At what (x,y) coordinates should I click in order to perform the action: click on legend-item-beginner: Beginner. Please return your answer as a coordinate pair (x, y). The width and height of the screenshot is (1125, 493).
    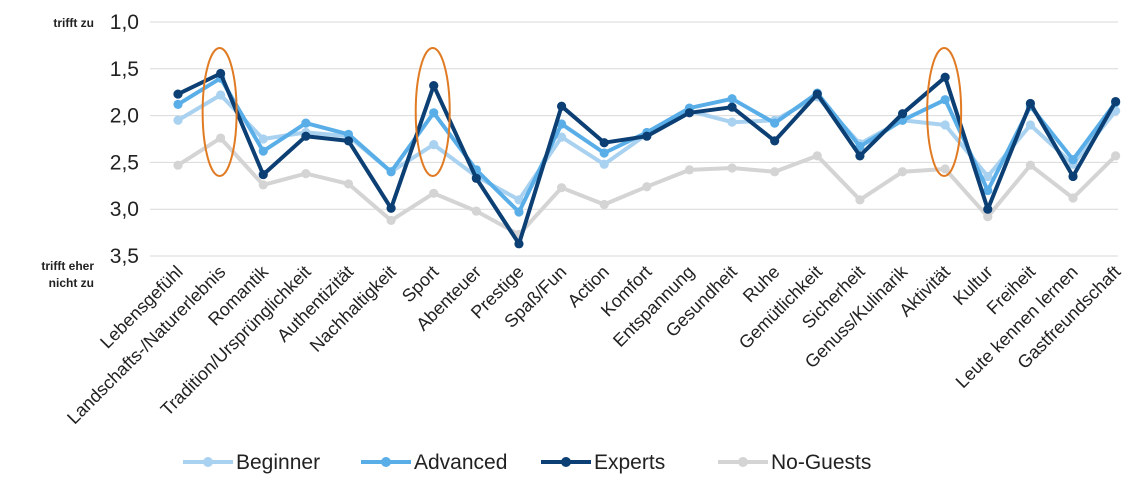
    Looking at the image, I should click on (251, 462).